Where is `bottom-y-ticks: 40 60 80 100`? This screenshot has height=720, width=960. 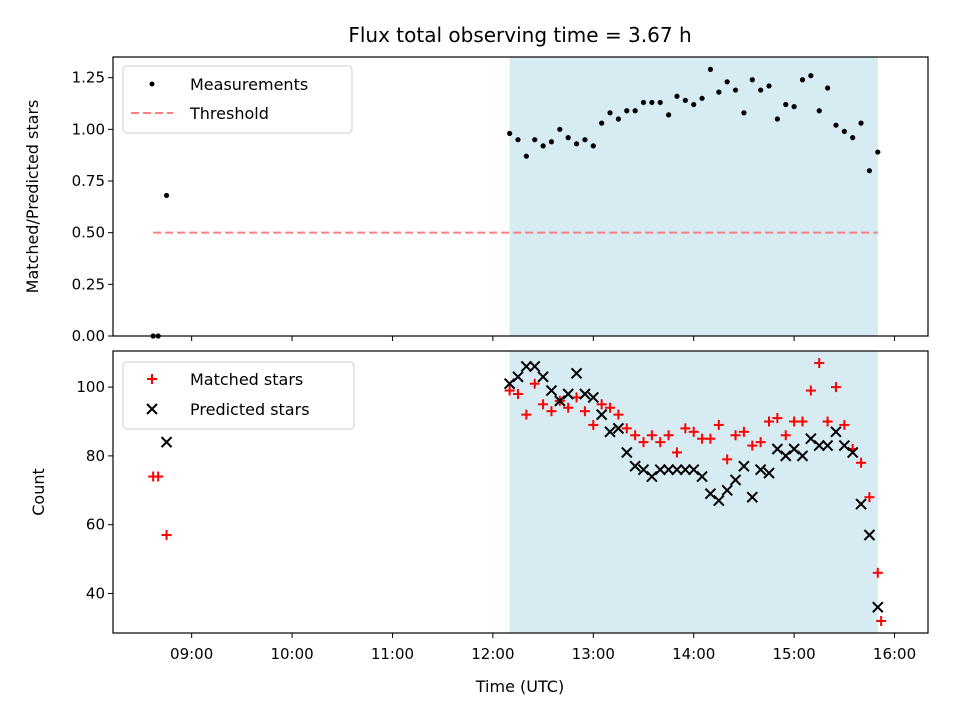 bottom-y-ticks: 40 60 80 100 is located at coordinates (94, 490).